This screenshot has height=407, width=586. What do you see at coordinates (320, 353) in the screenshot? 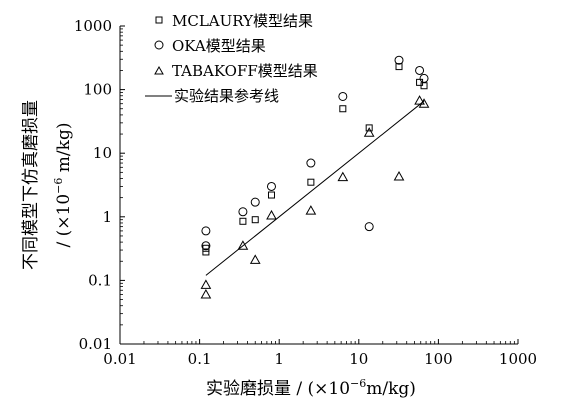
I see `x-ticks: 0.01 0.1 1 10 100 1000` at bounding box center [320, 353].